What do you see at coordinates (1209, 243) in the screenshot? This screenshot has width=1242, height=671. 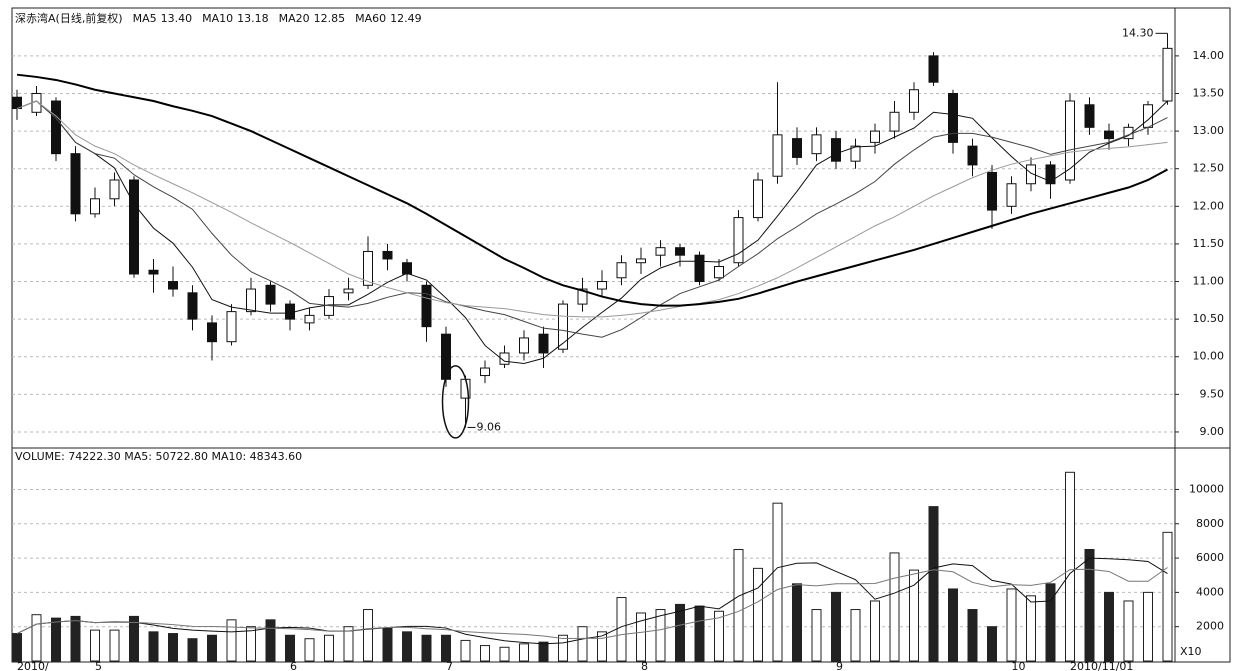 I see `y-tick-label: 11.50` at bounding box center [1209, 243].